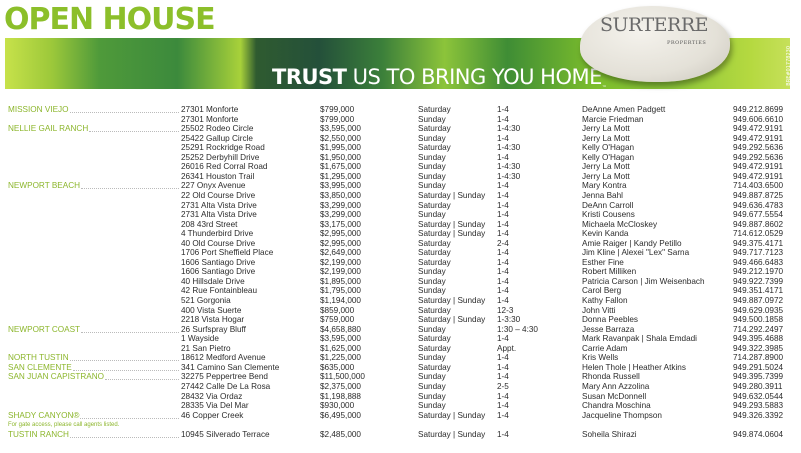 Image resolution: width=801 pixels, height=453 pixels. Describe the element at coordinates (613, 119) in the screenshot. I see `listing-agent: Marcie Friedman` at that location.